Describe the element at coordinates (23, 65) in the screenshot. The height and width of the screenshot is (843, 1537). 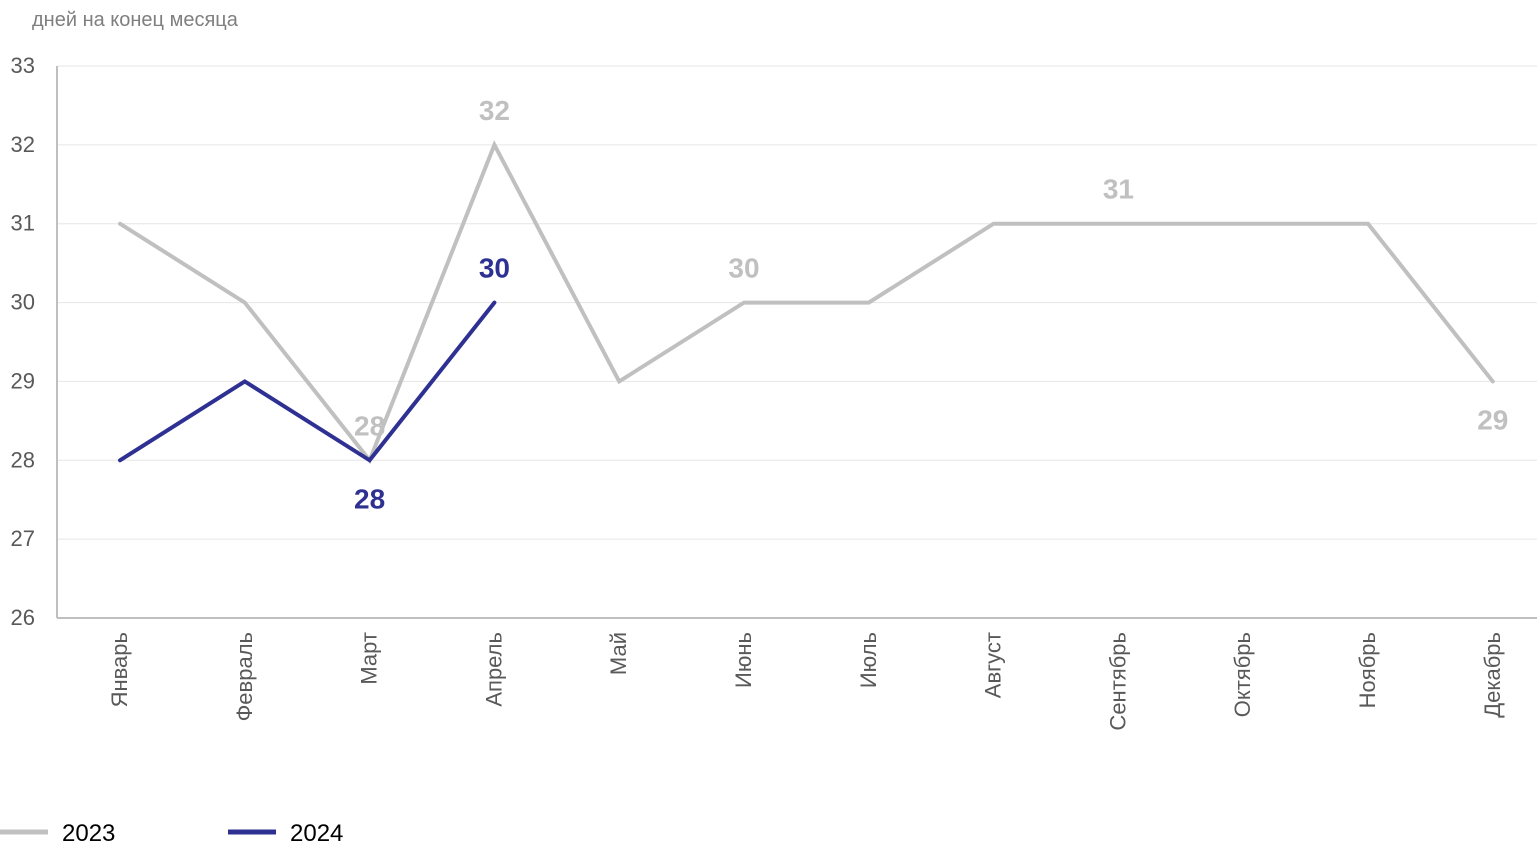
I see `y-tick-label: 33` at that location.